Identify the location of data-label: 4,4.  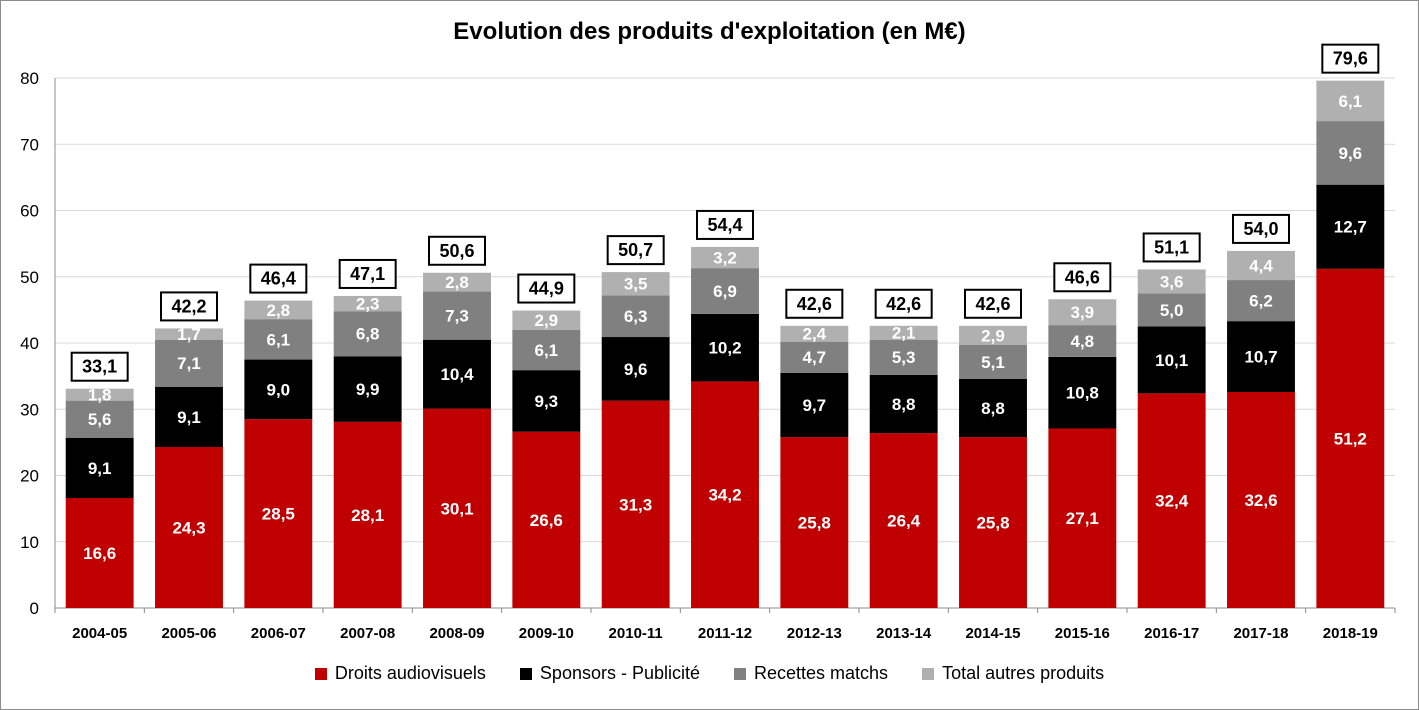
(1261, 265).